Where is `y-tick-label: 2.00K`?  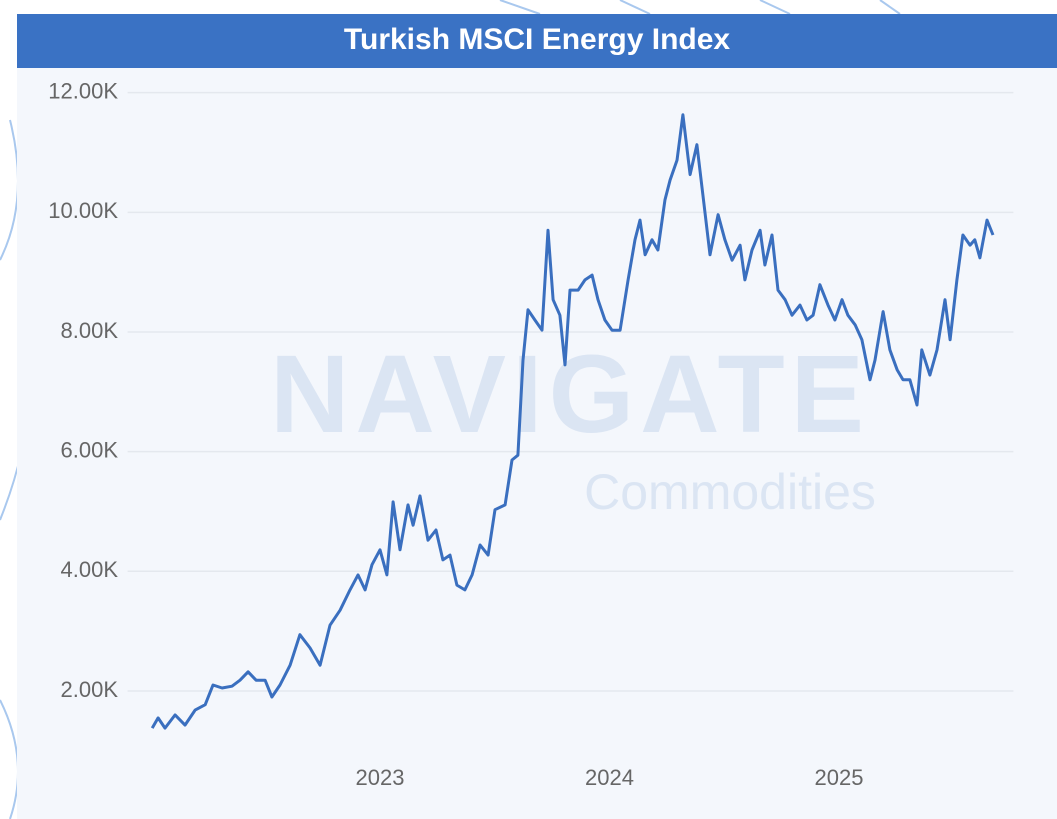 y-tick-label: 2.00K is located at coordinates (90, 689).